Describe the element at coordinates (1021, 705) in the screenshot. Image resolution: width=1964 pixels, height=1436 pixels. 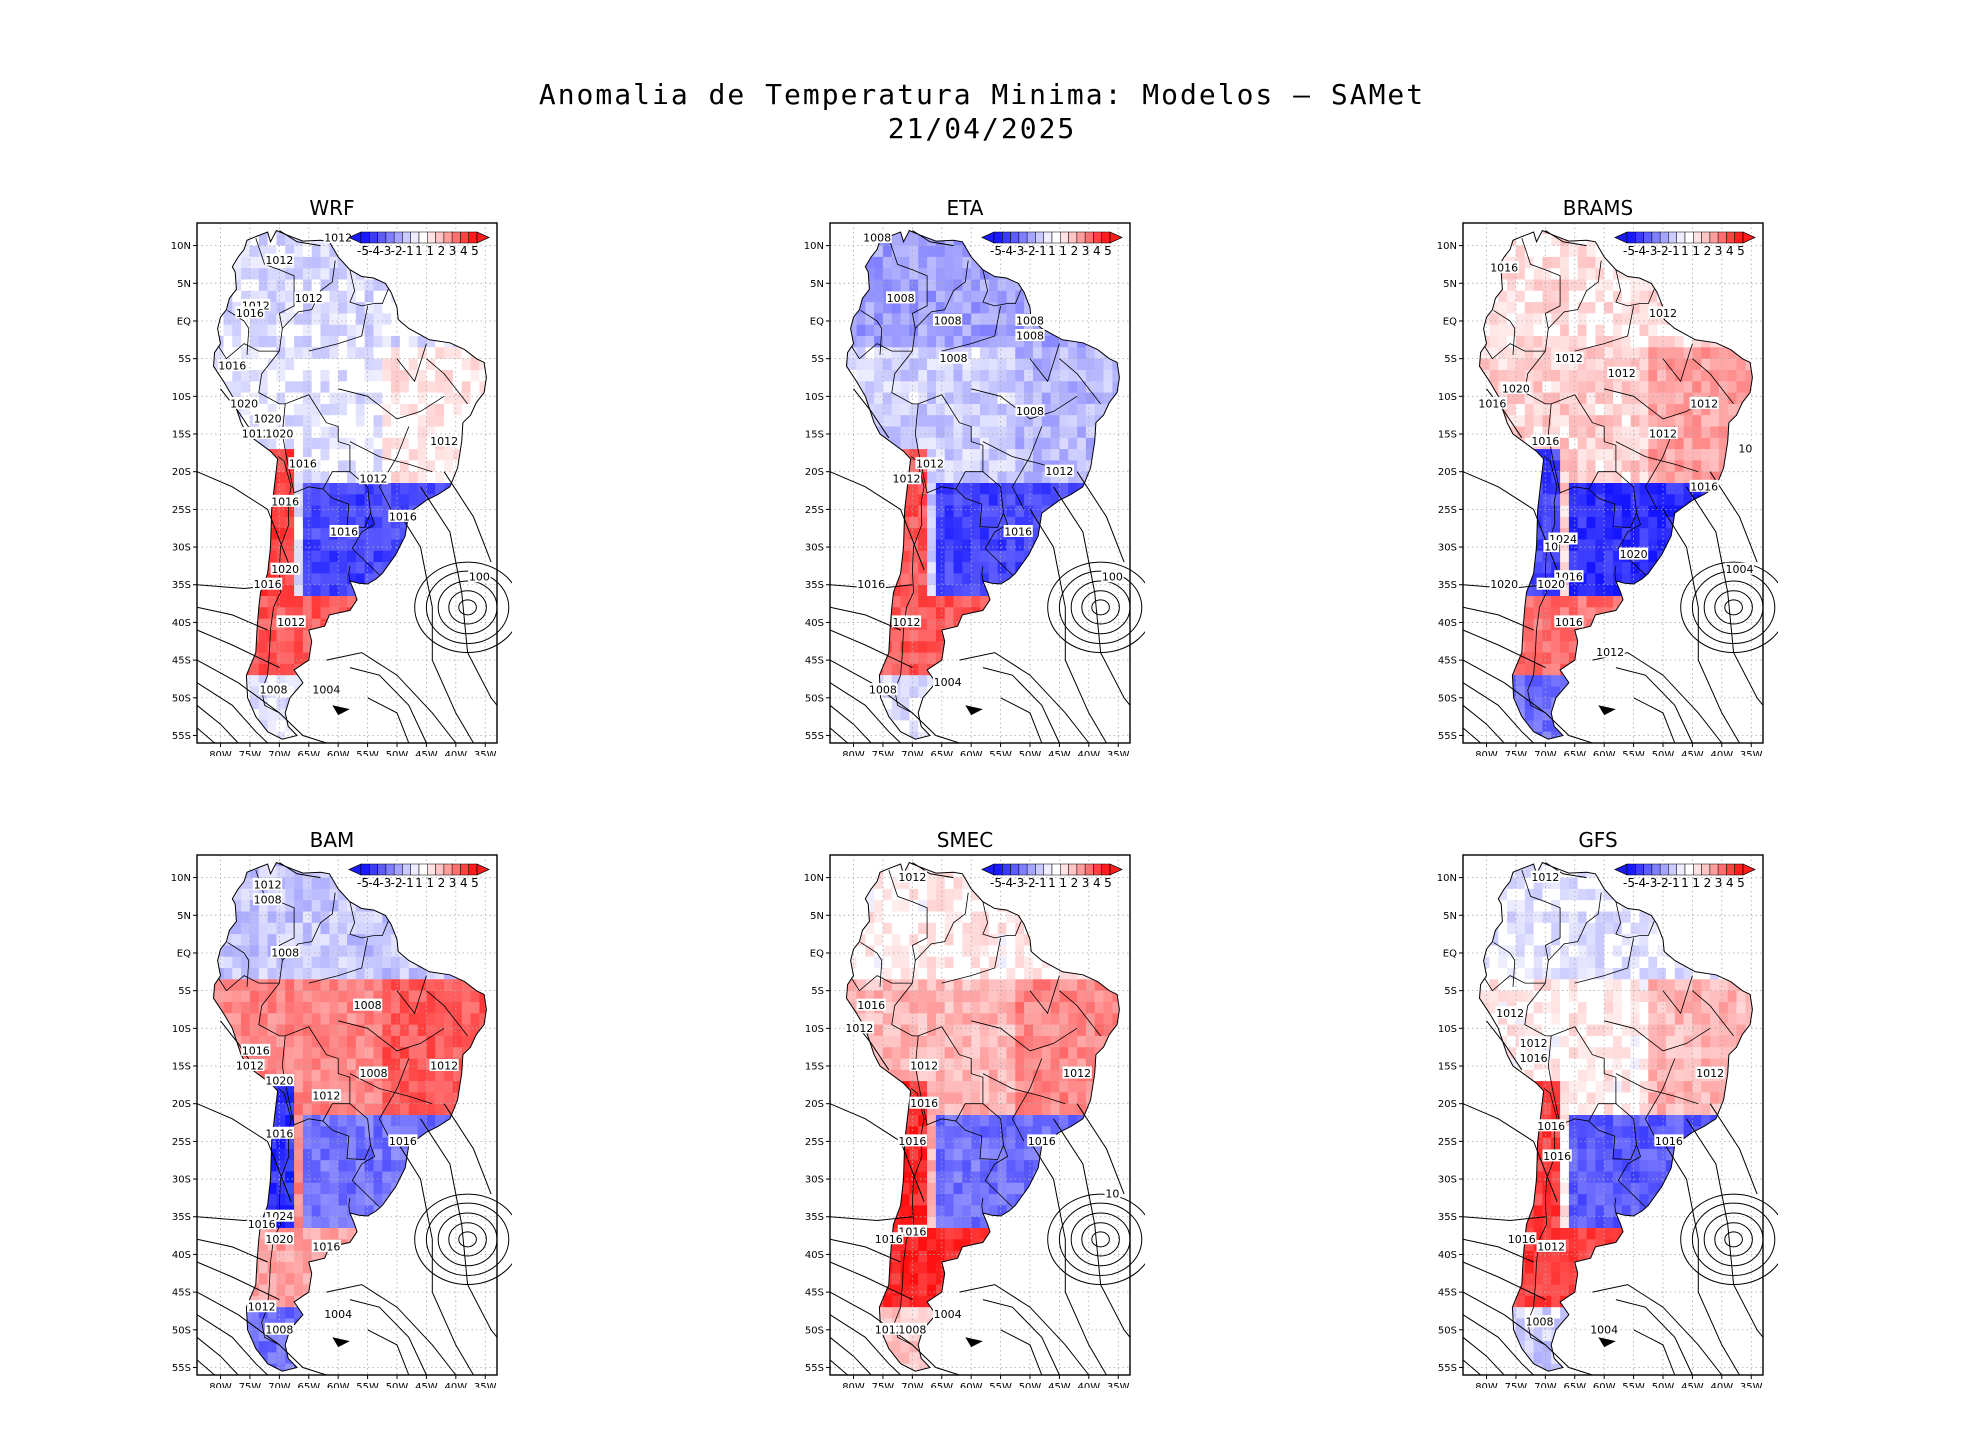
I see `isobar-line` at that location.